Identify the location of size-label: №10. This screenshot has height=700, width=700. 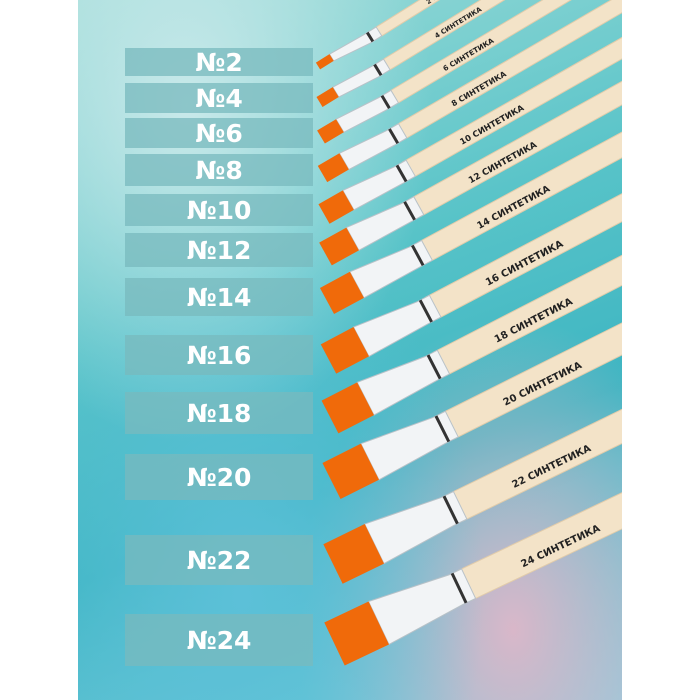
(219, 210).